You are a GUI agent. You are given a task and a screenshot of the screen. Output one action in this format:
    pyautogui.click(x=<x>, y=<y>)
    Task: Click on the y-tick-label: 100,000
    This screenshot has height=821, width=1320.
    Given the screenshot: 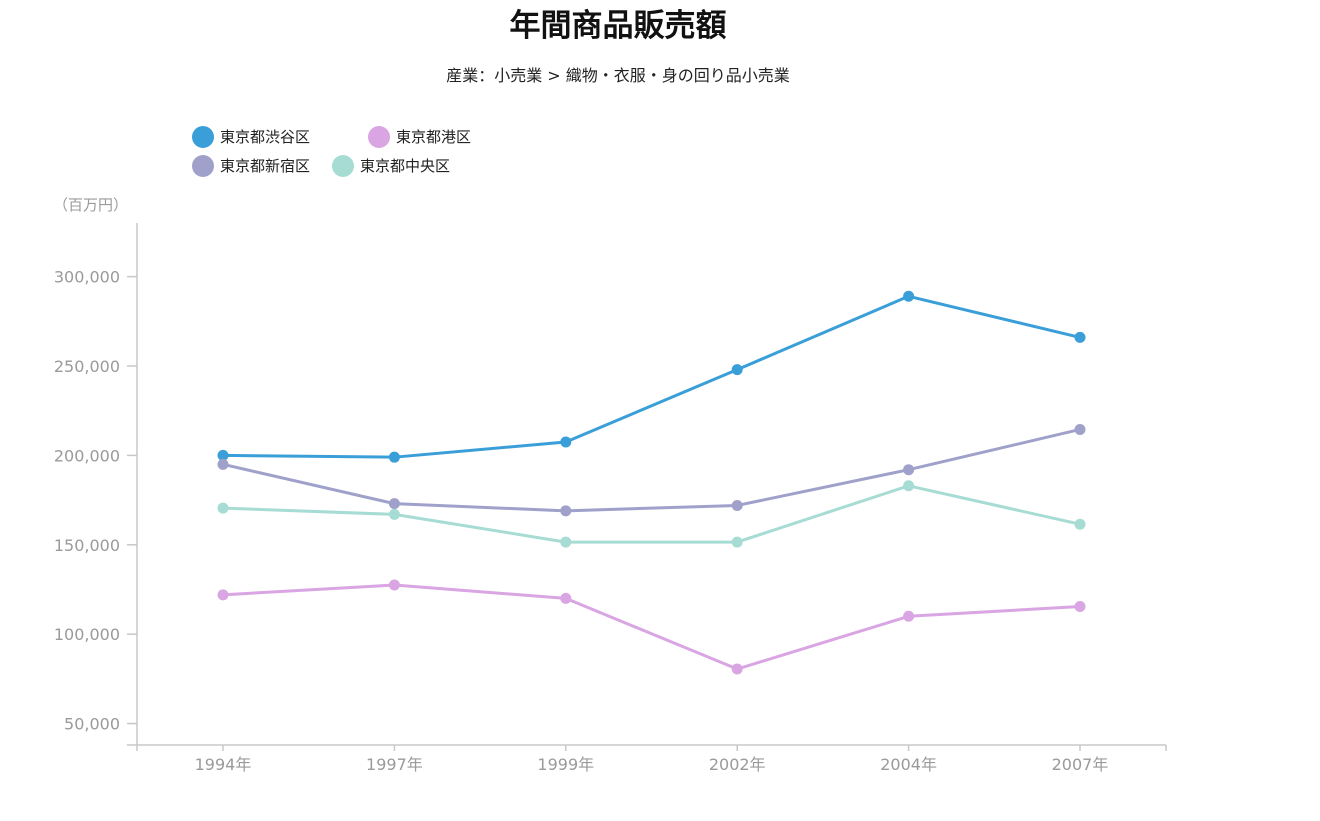 What is the action you would take?
    pyautogui.click(x=87, y=634)
    